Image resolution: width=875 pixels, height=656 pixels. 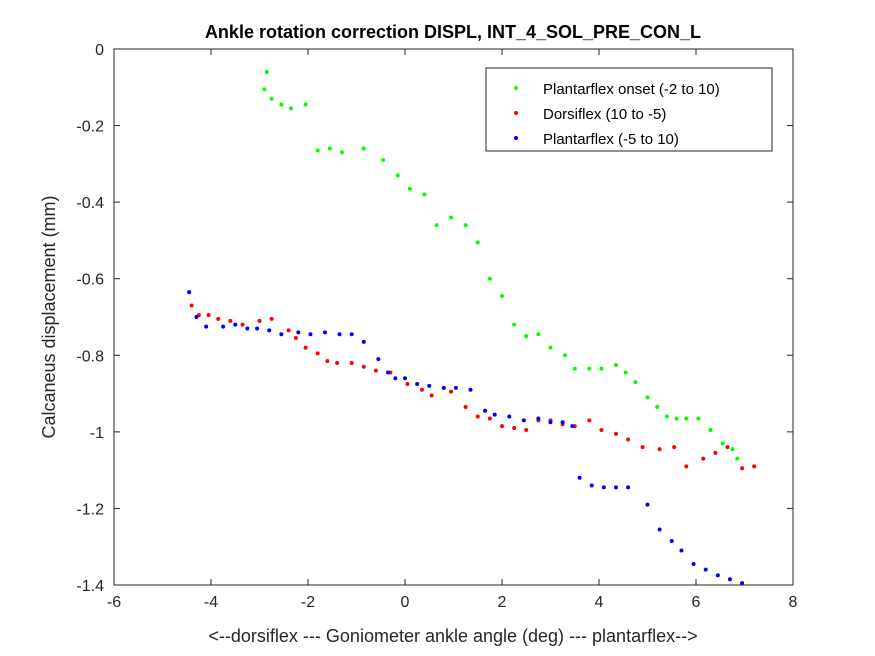 What do you see at coordinates (516, 113) in the screenshot?
I see `legend-marker-dorsiflex` at bounding box center [516, 113].